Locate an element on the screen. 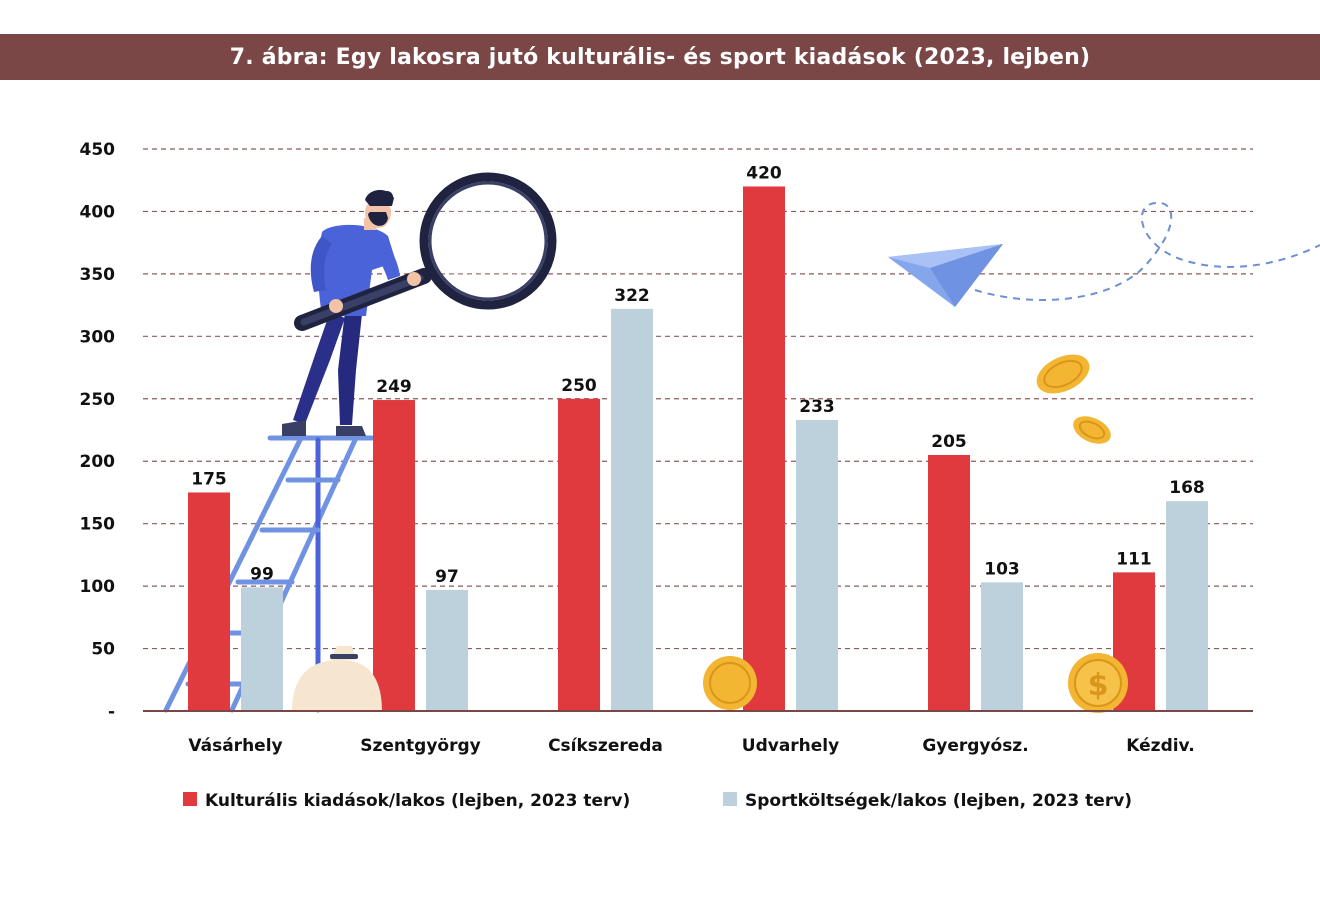  data-label: 250 is located at coordinates (579, 386).